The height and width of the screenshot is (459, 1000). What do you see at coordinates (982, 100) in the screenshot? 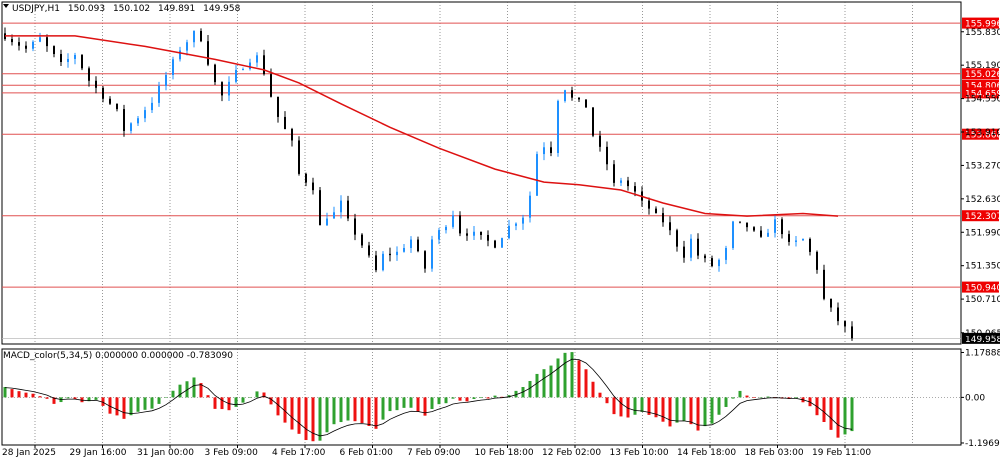
I see `price-tick-label: 154.550` at bounding box center [982, 100].